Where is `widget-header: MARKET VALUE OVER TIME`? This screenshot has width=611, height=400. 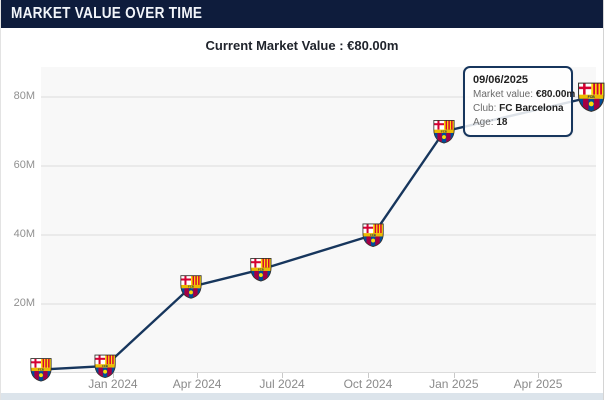 widget-header: MARKET VALUE OVER TIME is located at coordinates (302, 14).